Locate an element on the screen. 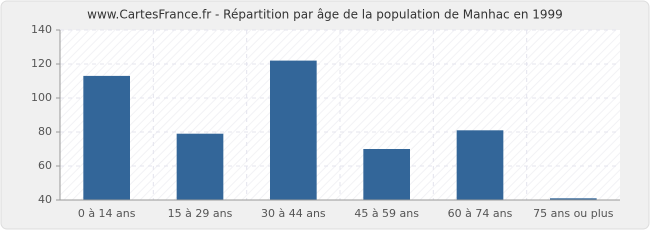 This screenshot has width=650, height=240. x-tick-label: 75 ans ou plus is located at coordinates (573, 213).